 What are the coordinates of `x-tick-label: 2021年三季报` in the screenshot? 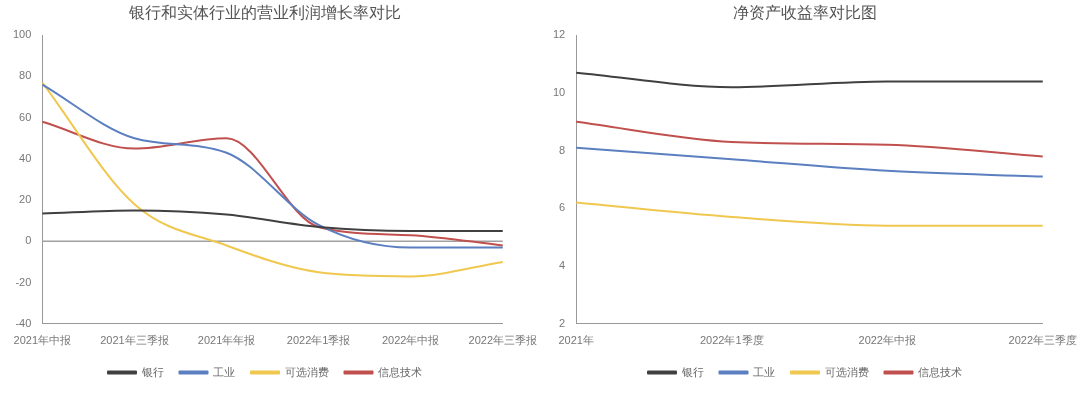 It's located at (134, 340).